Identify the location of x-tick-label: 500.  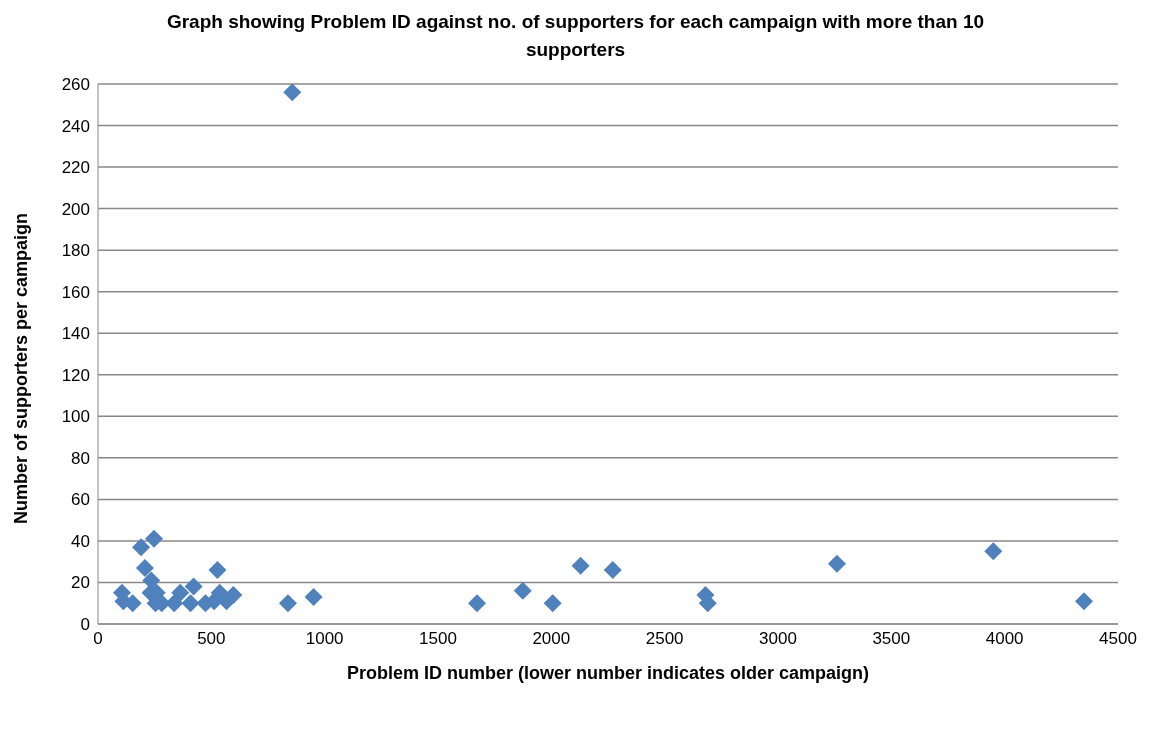
(211, 639).